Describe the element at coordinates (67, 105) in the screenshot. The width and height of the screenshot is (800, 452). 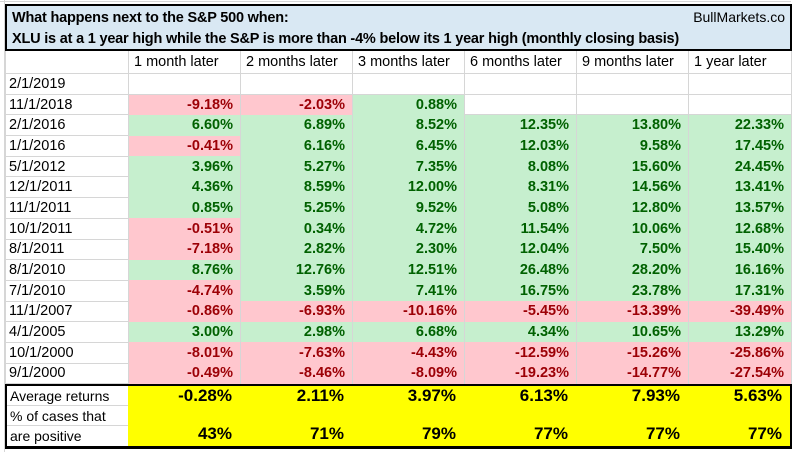
I see `date-cell: 11/1/2018` at that location.